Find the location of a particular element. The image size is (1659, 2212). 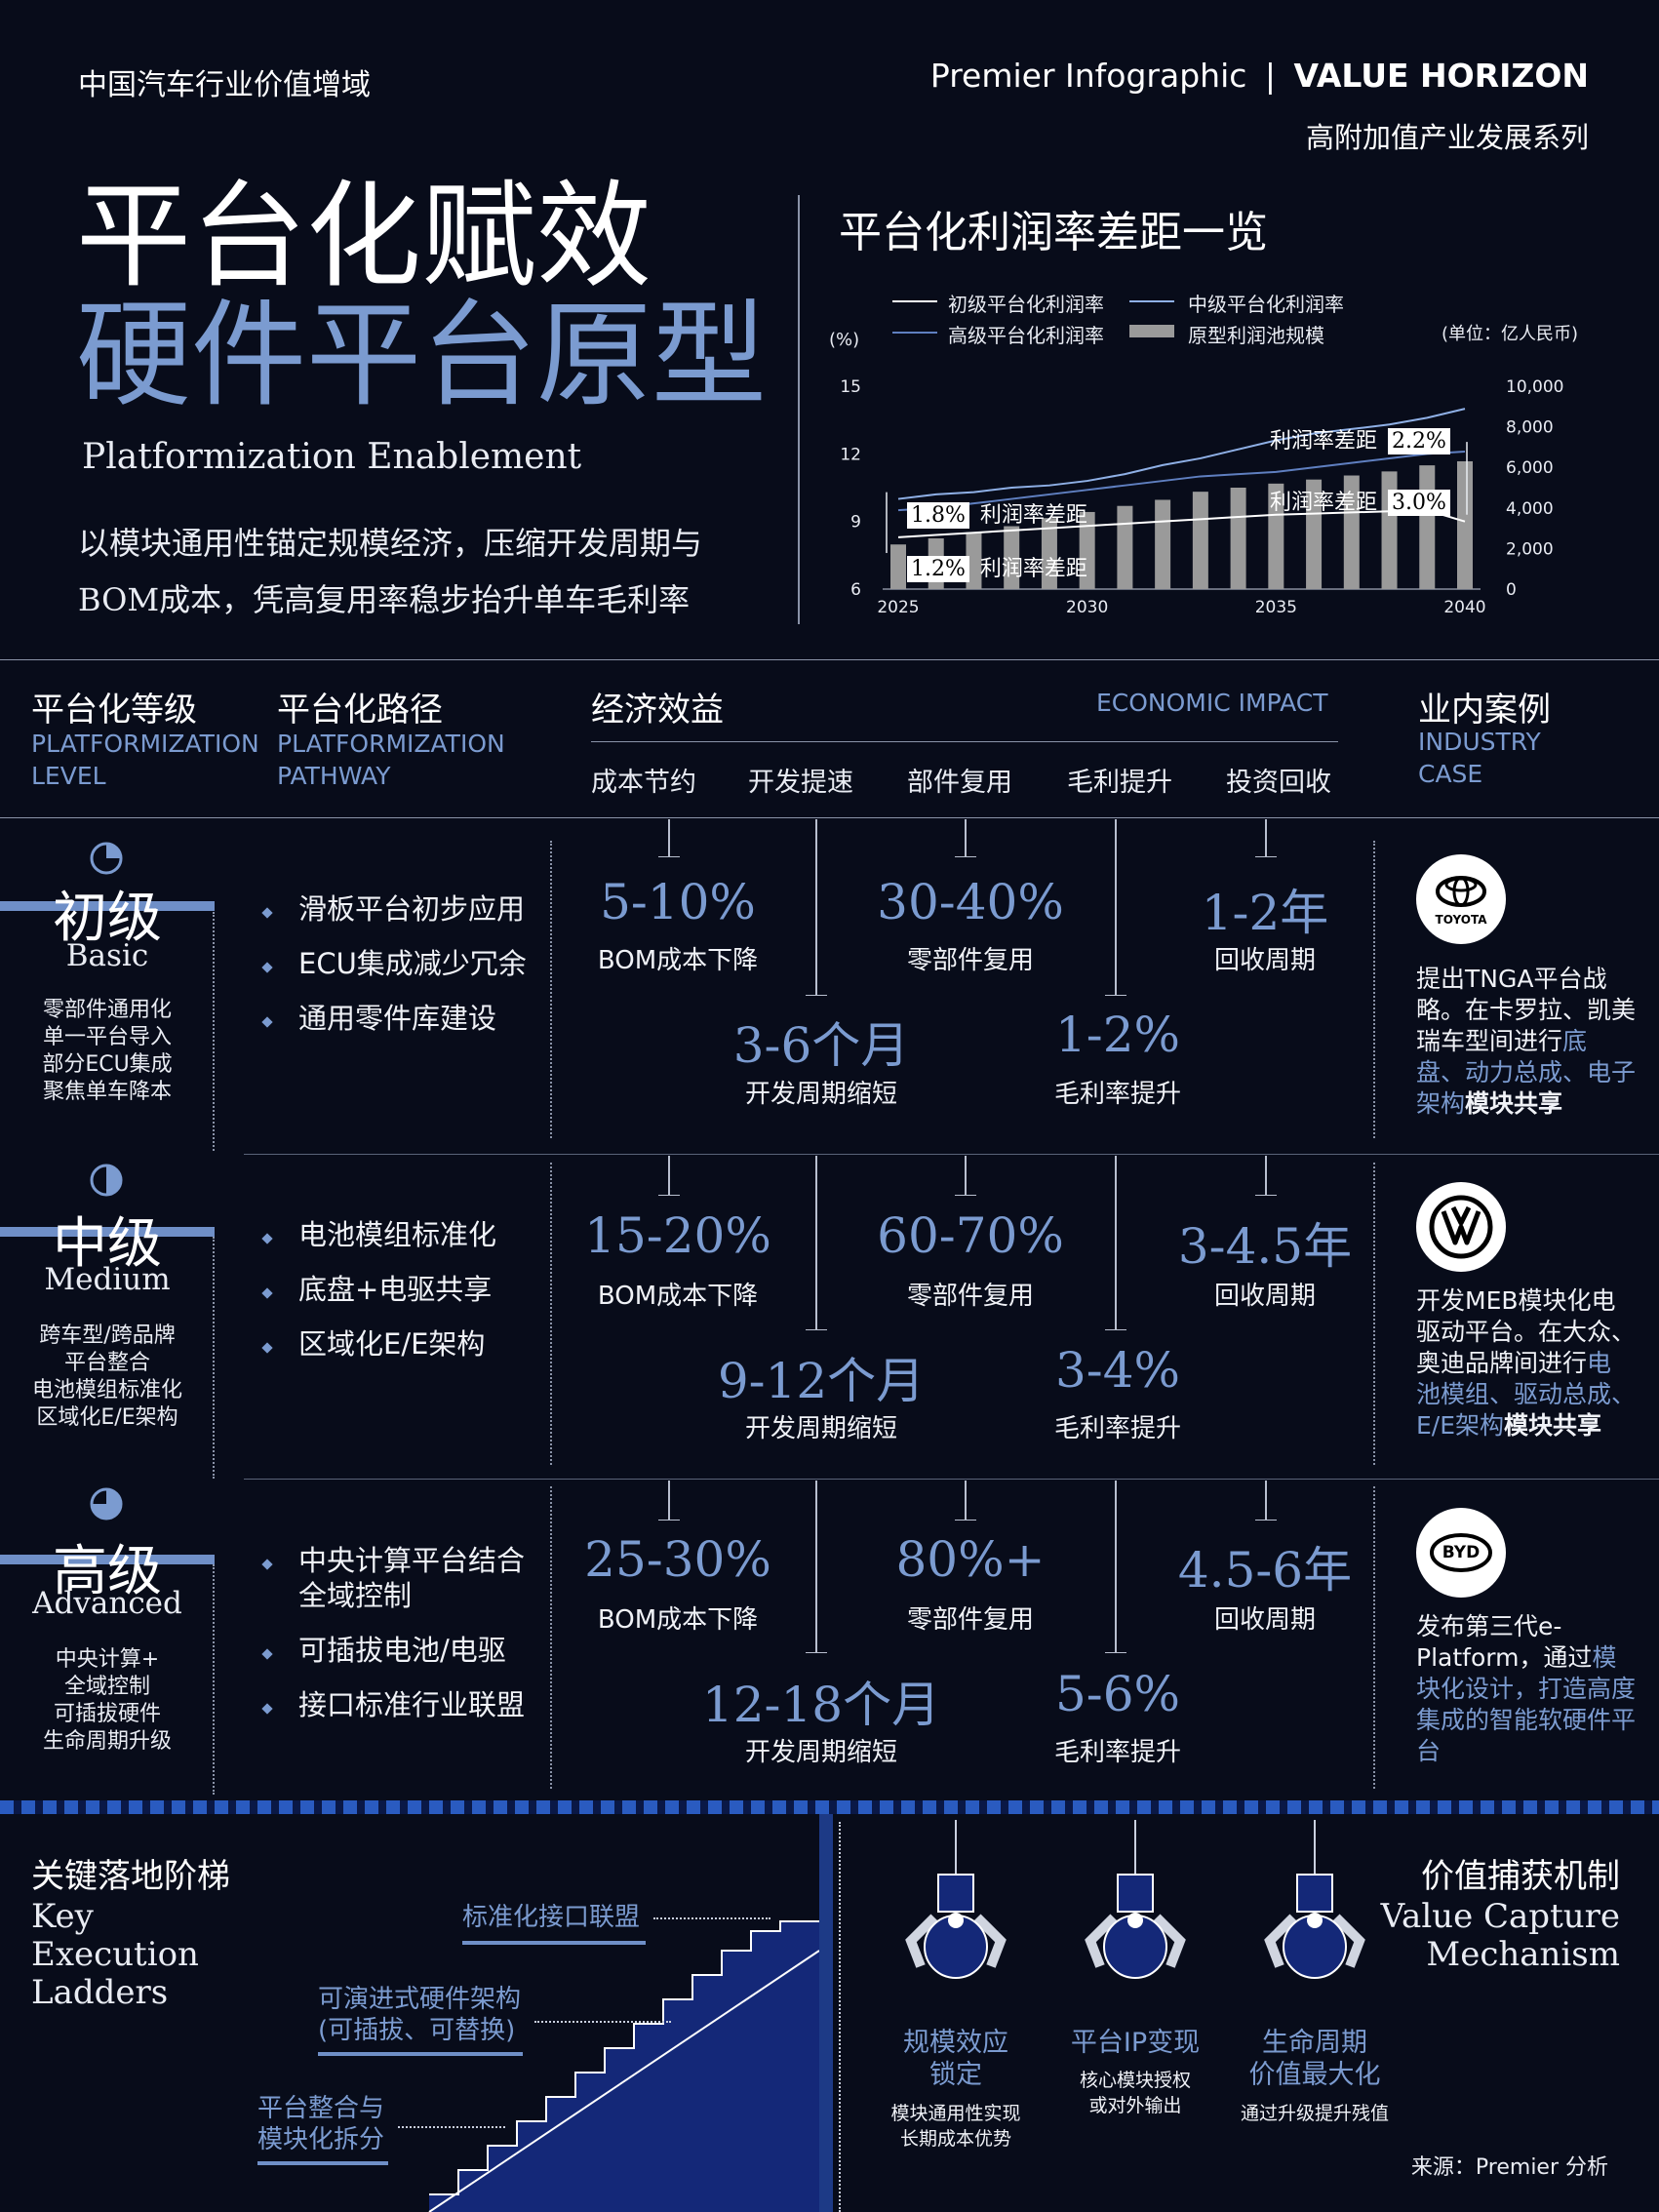

ladder-step-2-leader is located at coordinates (602, 2022).